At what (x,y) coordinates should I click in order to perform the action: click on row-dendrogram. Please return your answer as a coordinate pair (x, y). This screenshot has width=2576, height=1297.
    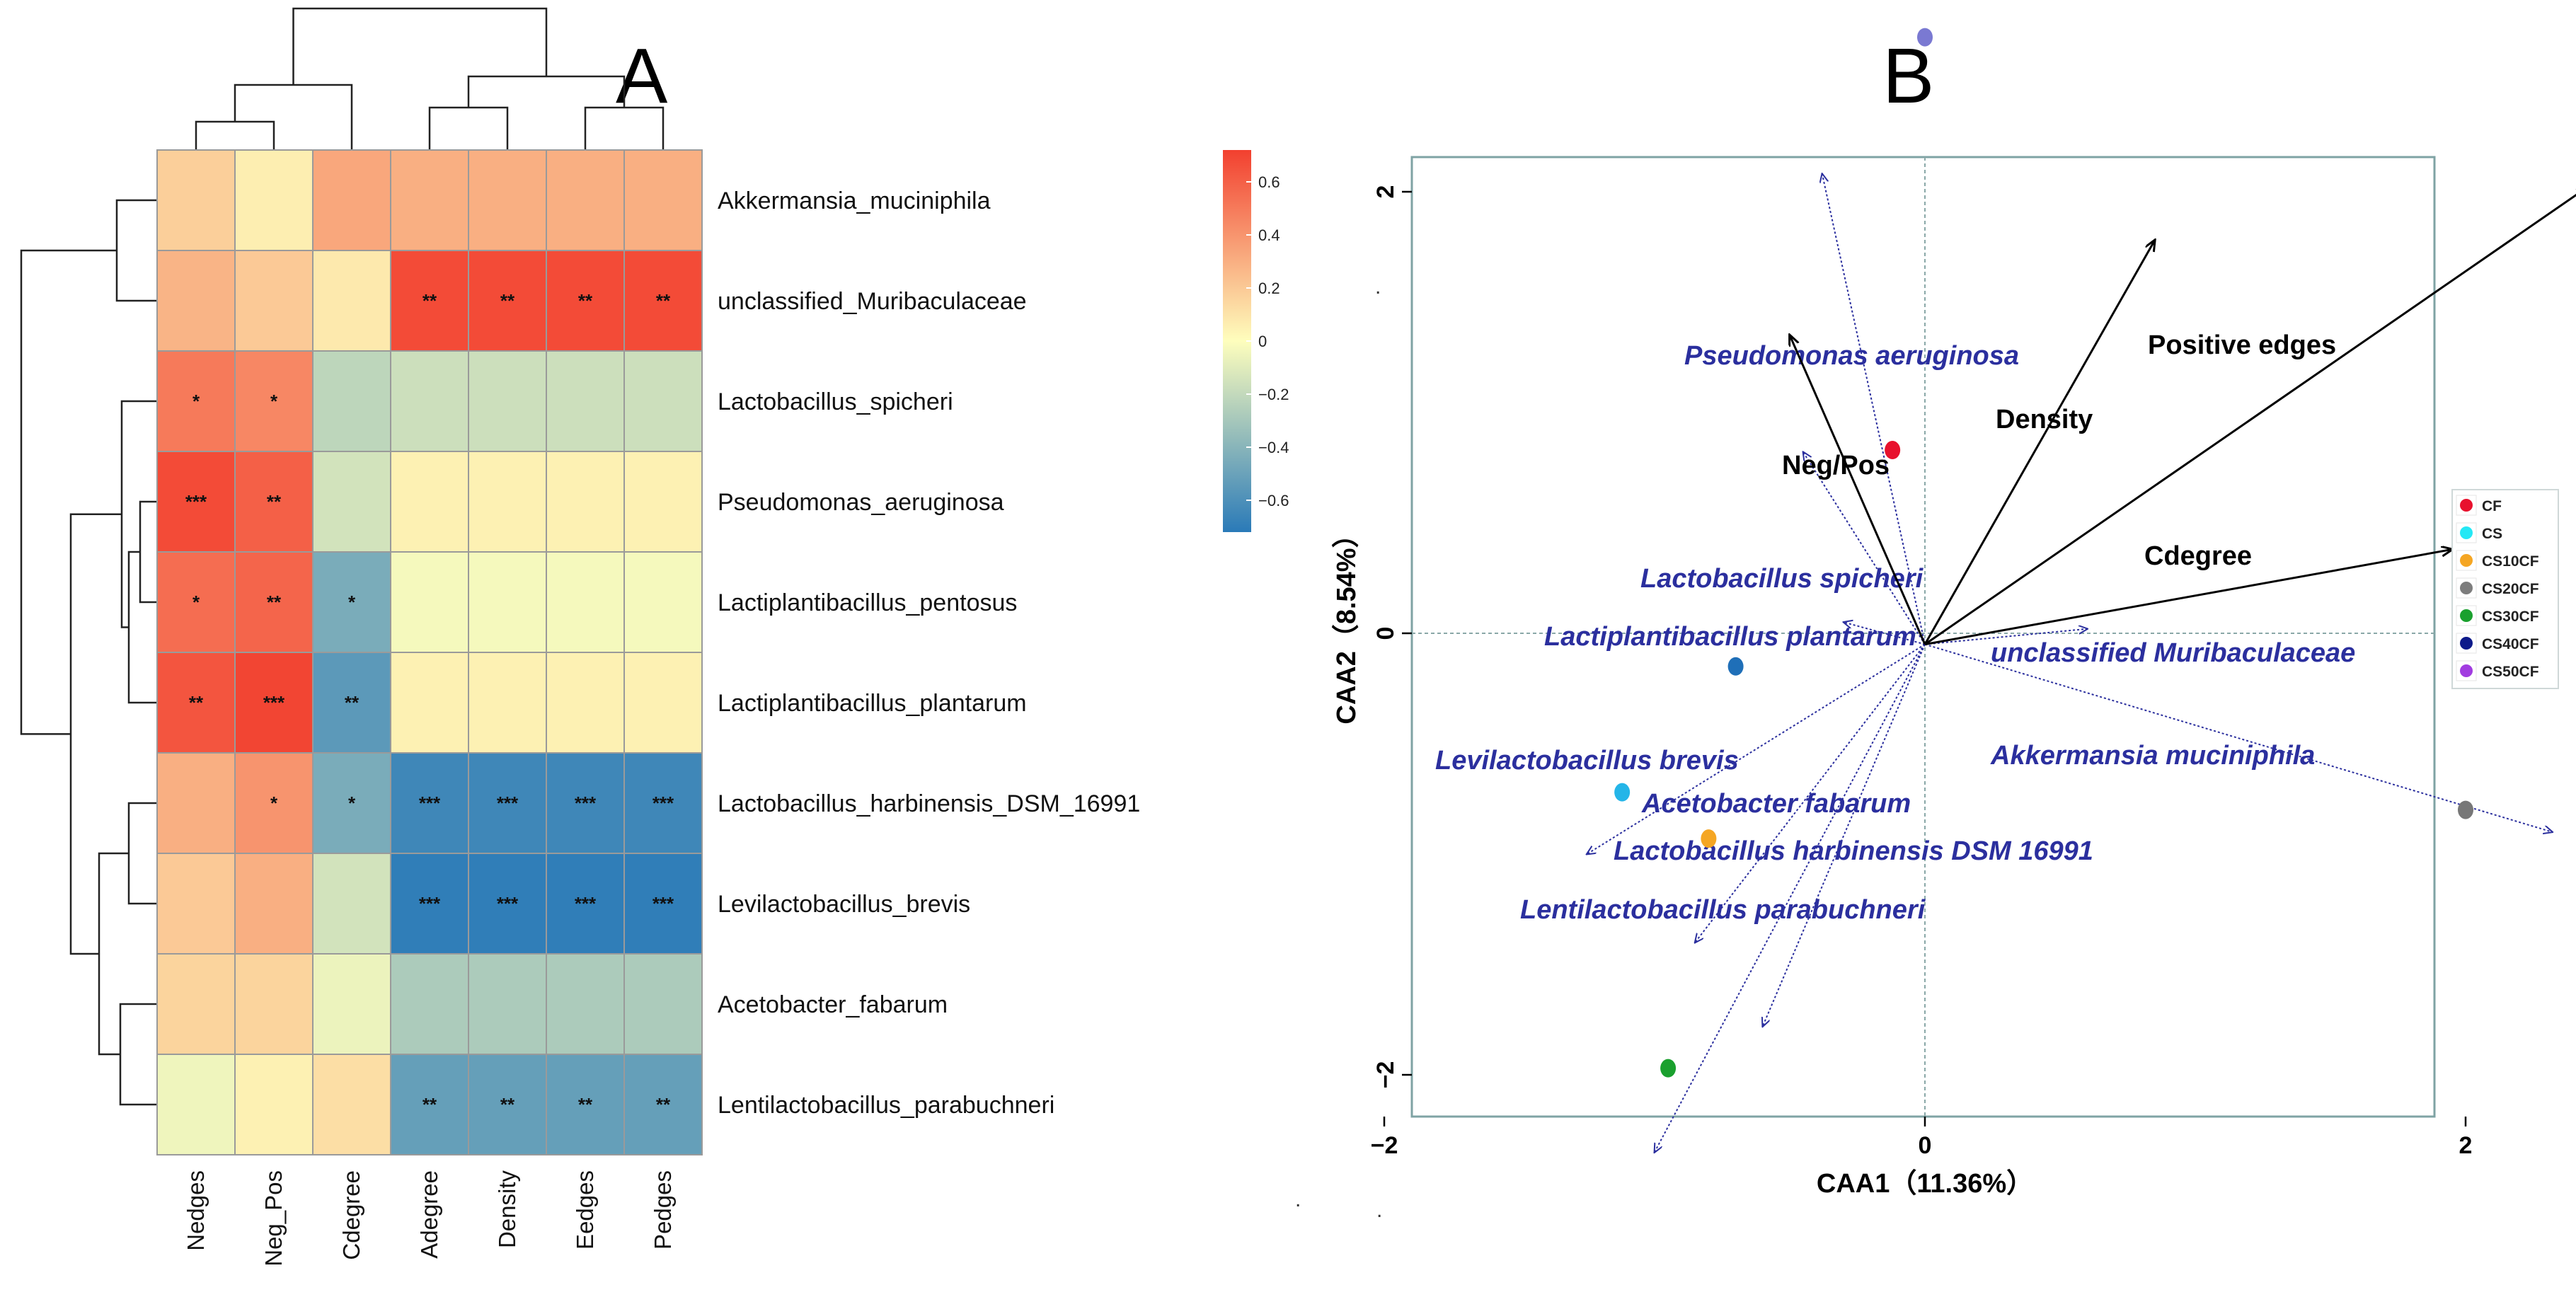
    Looking at the image, I should click on (89, 652).